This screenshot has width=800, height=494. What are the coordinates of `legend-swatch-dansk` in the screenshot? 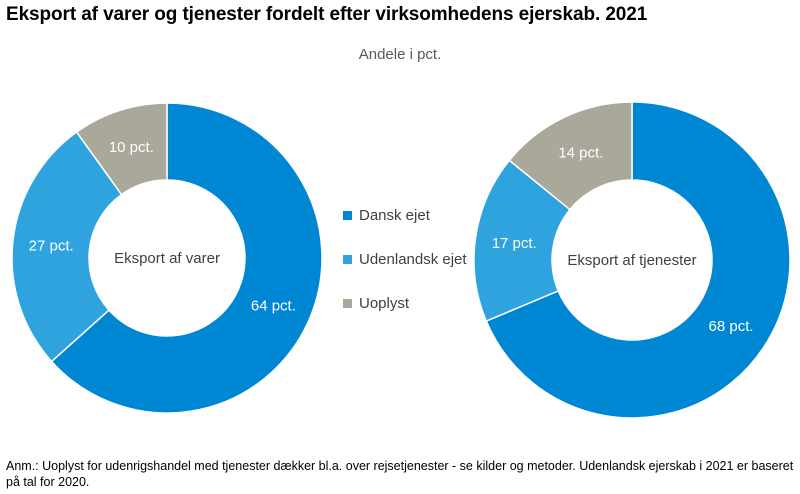 It's located at (347, 215).